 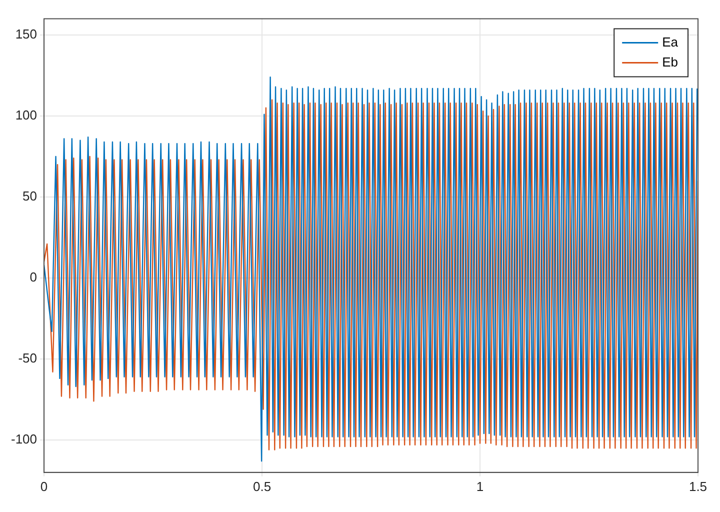 What do you see at coordinates (670, 42) in the screenshot?
I see `legend-label: Ea` at bounding box center [670, 42].